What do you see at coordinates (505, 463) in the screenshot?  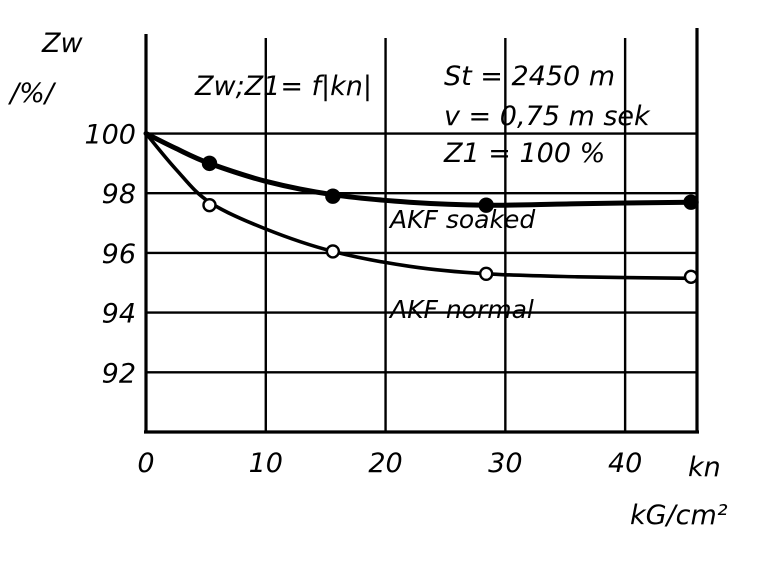 I see `x-tick-label: 30` at bounding box center [505, 463].